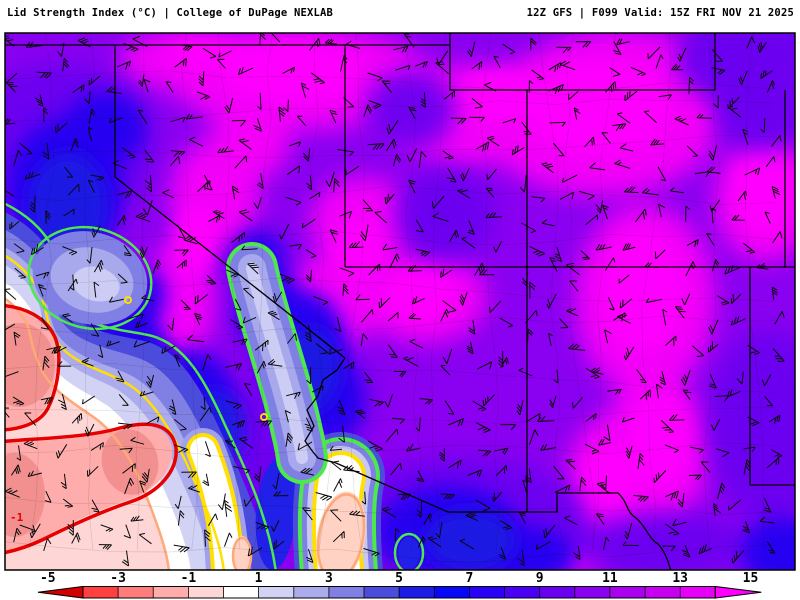 This screenshot has width=800, height=600. I want to click on colorbar-tick-label: 15, so click(751, 578).